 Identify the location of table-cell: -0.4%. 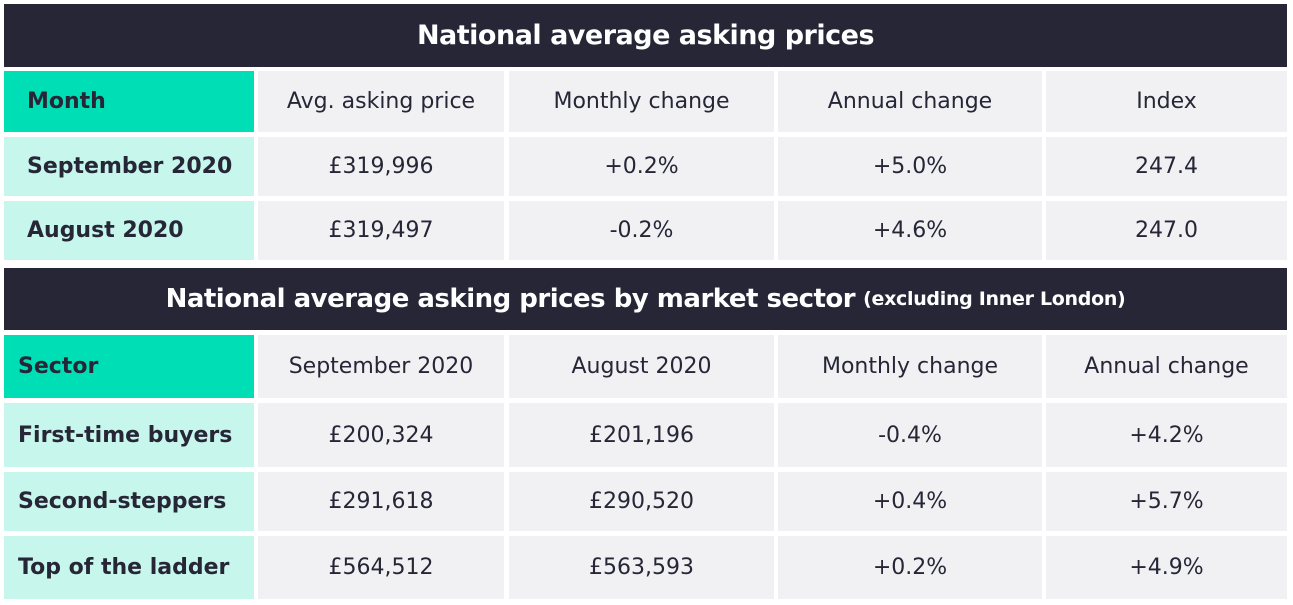
(910, 435).